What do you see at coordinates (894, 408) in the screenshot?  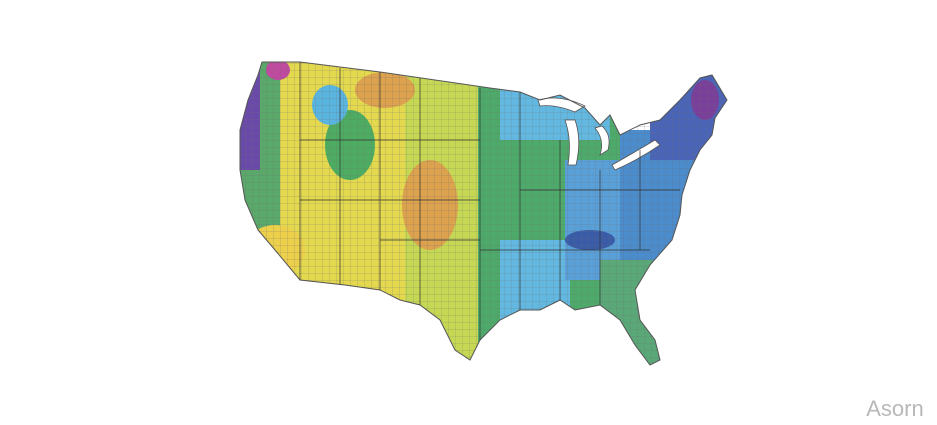 I see `watermark: Asorn` at bounding box center [894, 408].